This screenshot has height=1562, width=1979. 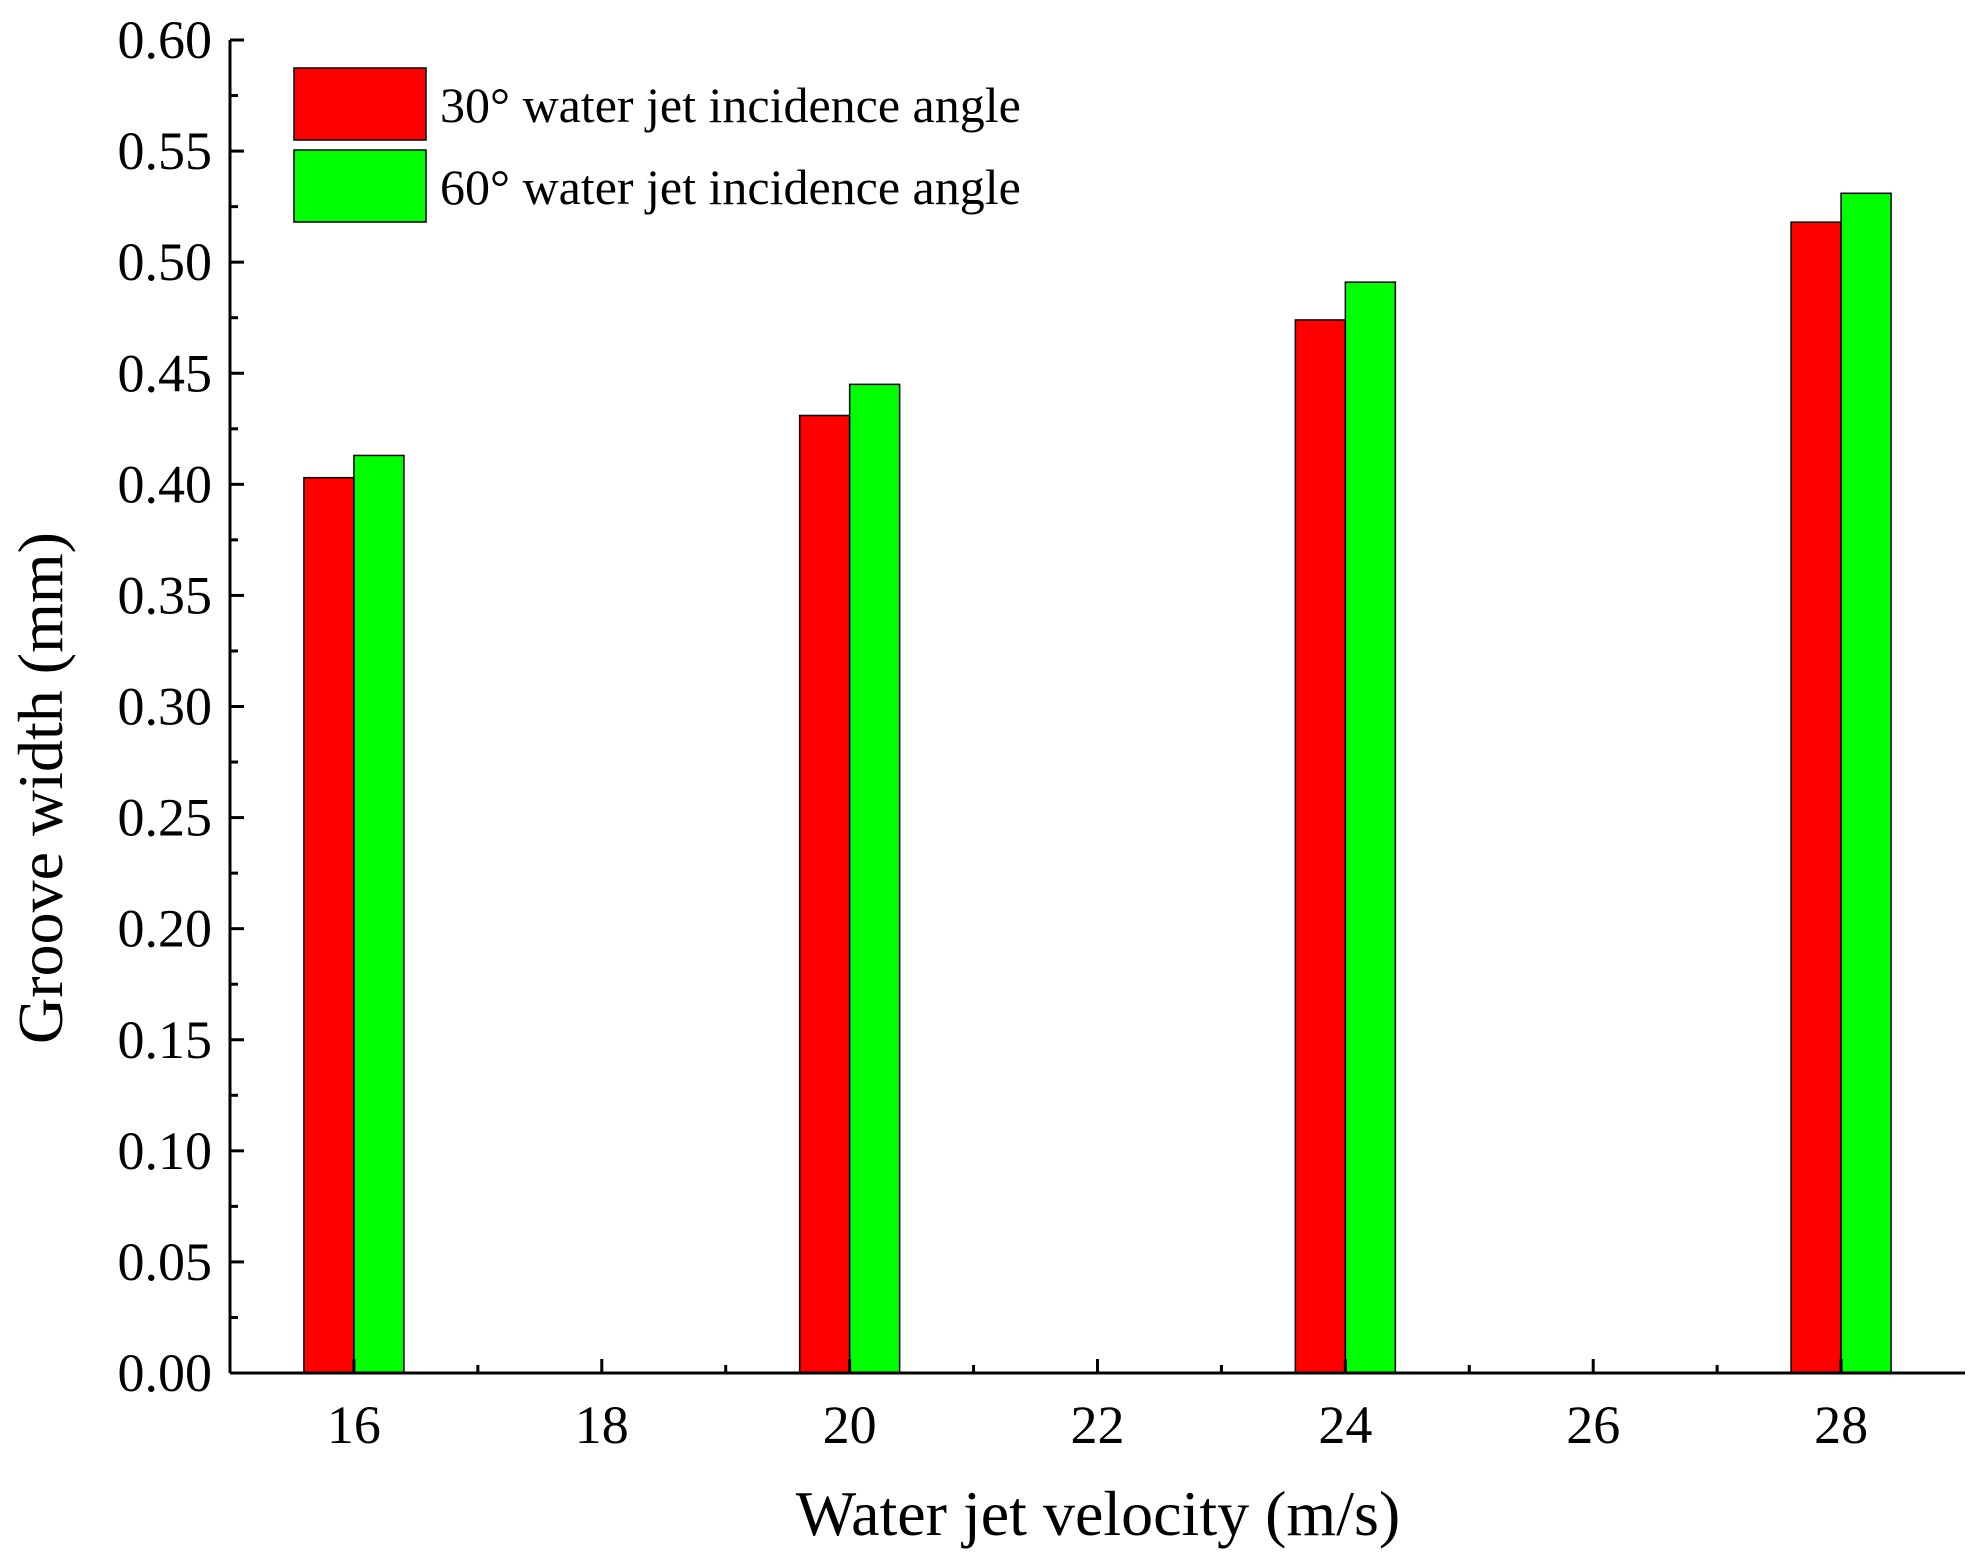 What do you see at coordinates (850, 1425) in the screenshot?
I see `x-tick-label: 20` at bounding box center [850, 1425].